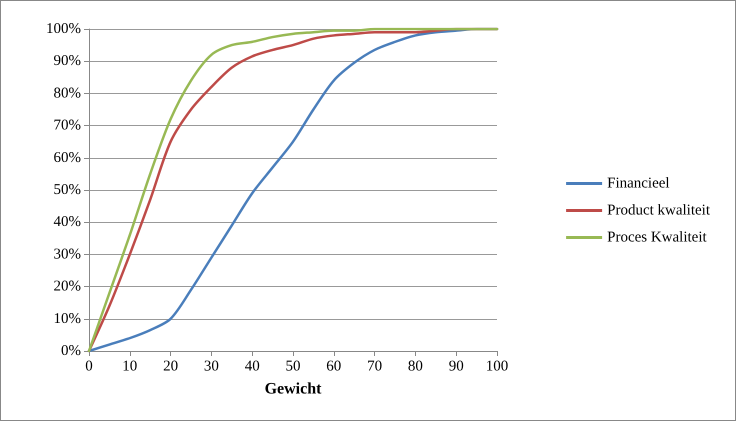  I want to click on y-tick-label: 100%, so click(63, 29).